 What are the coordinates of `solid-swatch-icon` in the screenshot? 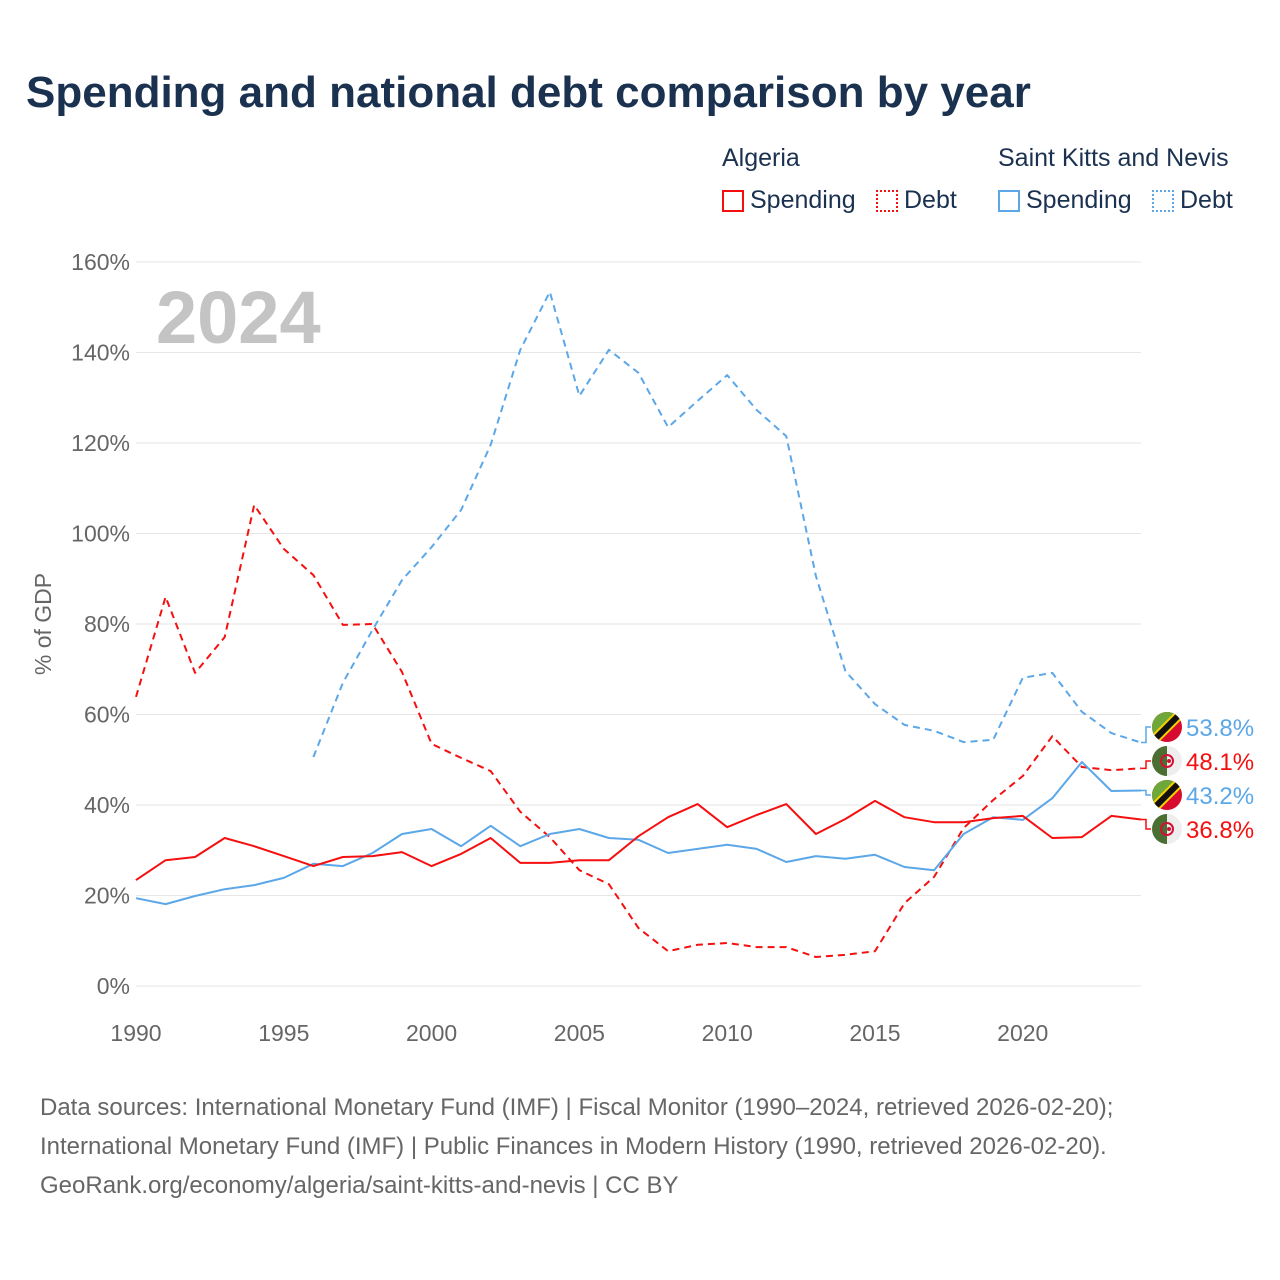 It's located at (1009, 200).